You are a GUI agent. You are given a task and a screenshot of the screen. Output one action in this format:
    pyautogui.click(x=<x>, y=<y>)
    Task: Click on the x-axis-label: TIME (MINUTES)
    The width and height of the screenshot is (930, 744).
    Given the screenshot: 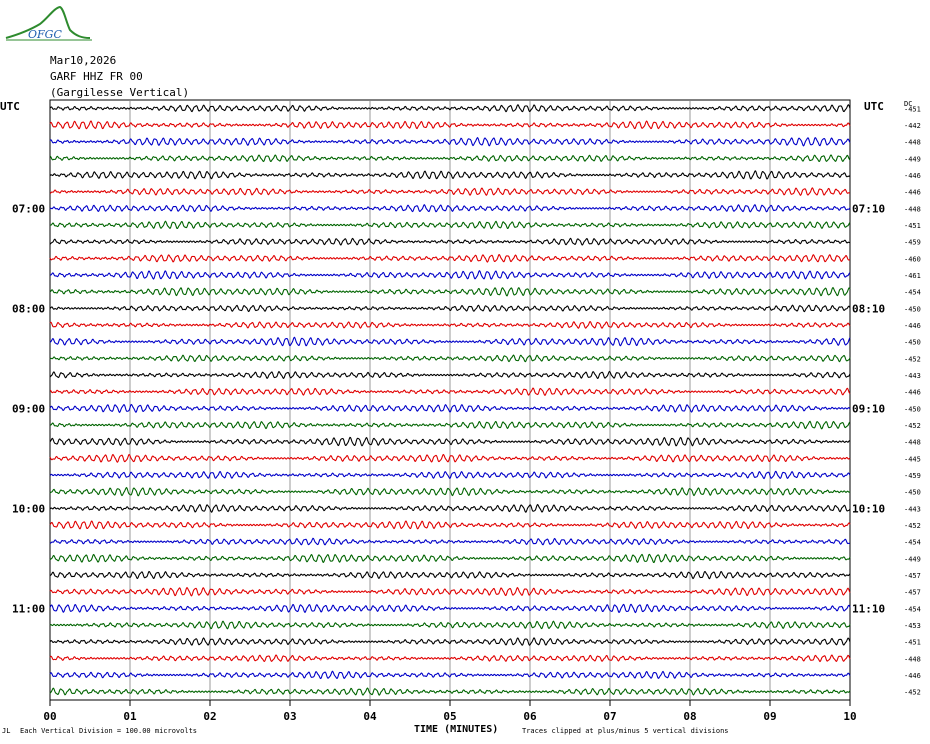 What is the action you would take?
    pyautogui.click(x=456, y=729)
    